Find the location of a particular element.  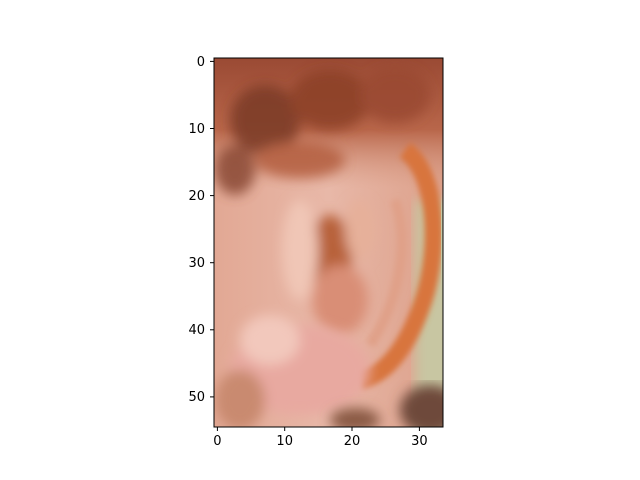

x-tick-label: 20 is located at coordinates (352, 441).